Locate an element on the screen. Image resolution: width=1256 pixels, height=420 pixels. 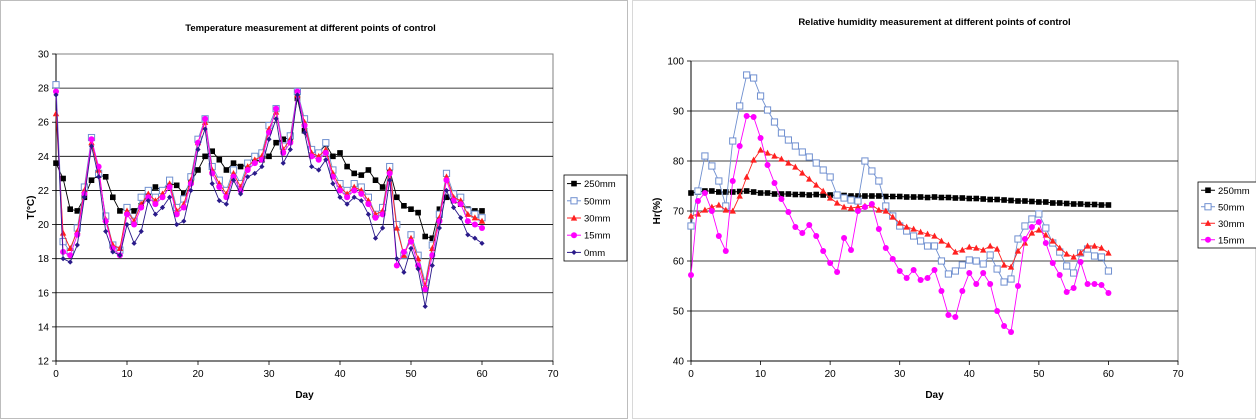
x-axis-label: Day is located at coordinates (934, 395).